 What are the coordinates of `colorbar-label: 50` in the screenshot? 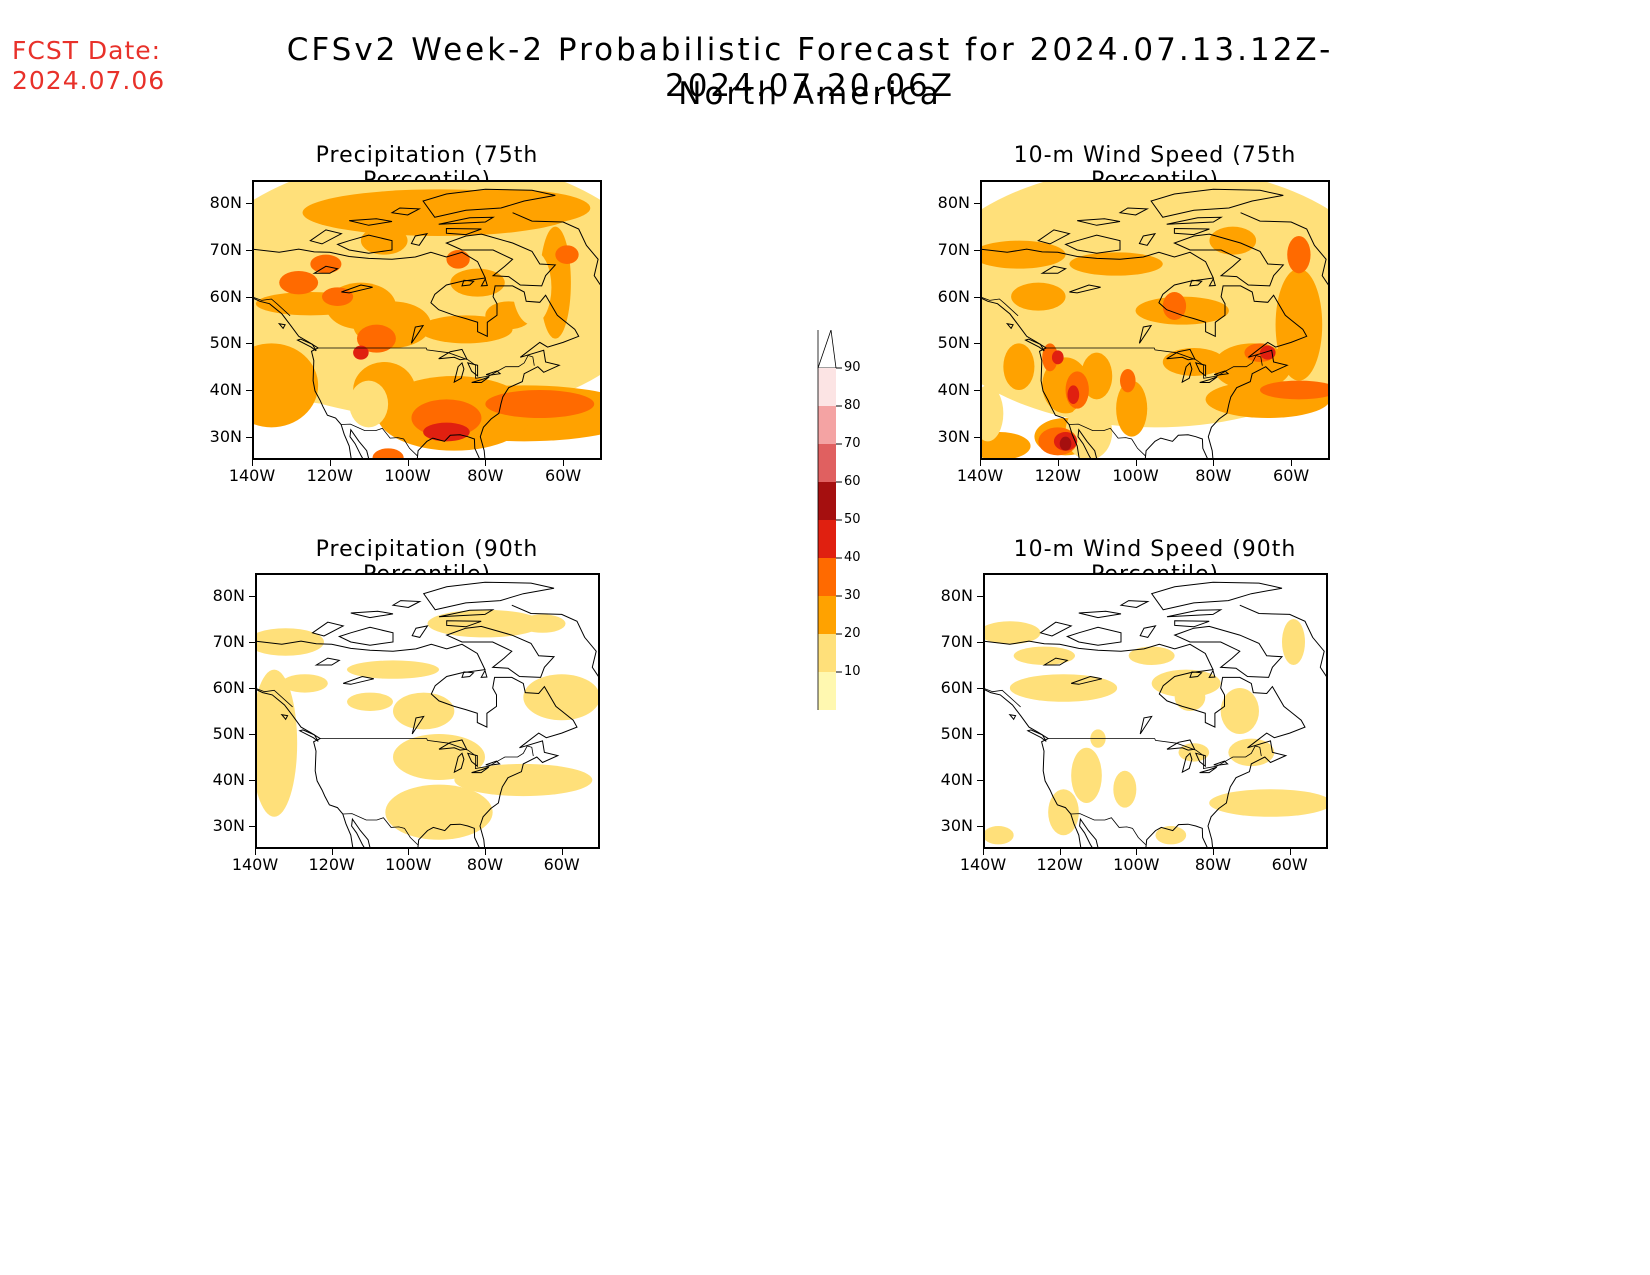 It's located at (852, 519).